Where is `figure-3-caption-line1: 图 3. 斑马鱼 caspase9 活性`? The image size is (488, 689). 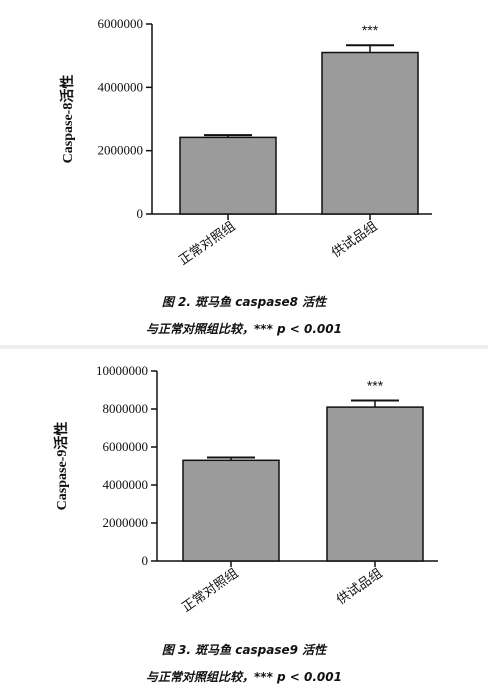 figure-3-caption-line1: 图 3. 斑马鱼 caspase9 活性 is located at coordinates (244, 650).